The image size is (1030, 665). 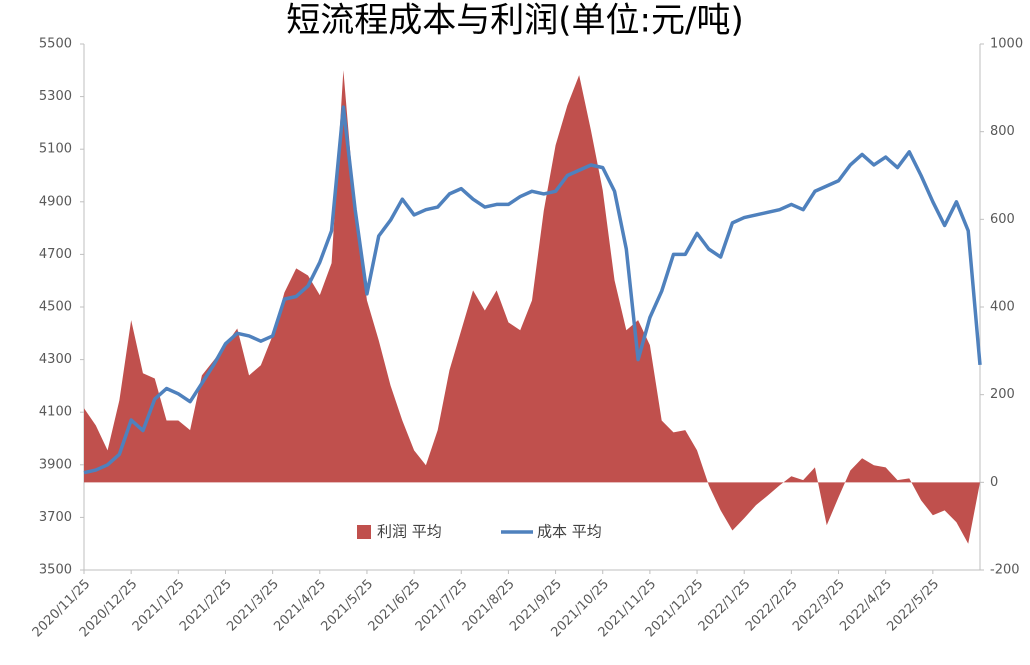 I want to click on legend-label: 利润 平均, so click(x=409, y=532).